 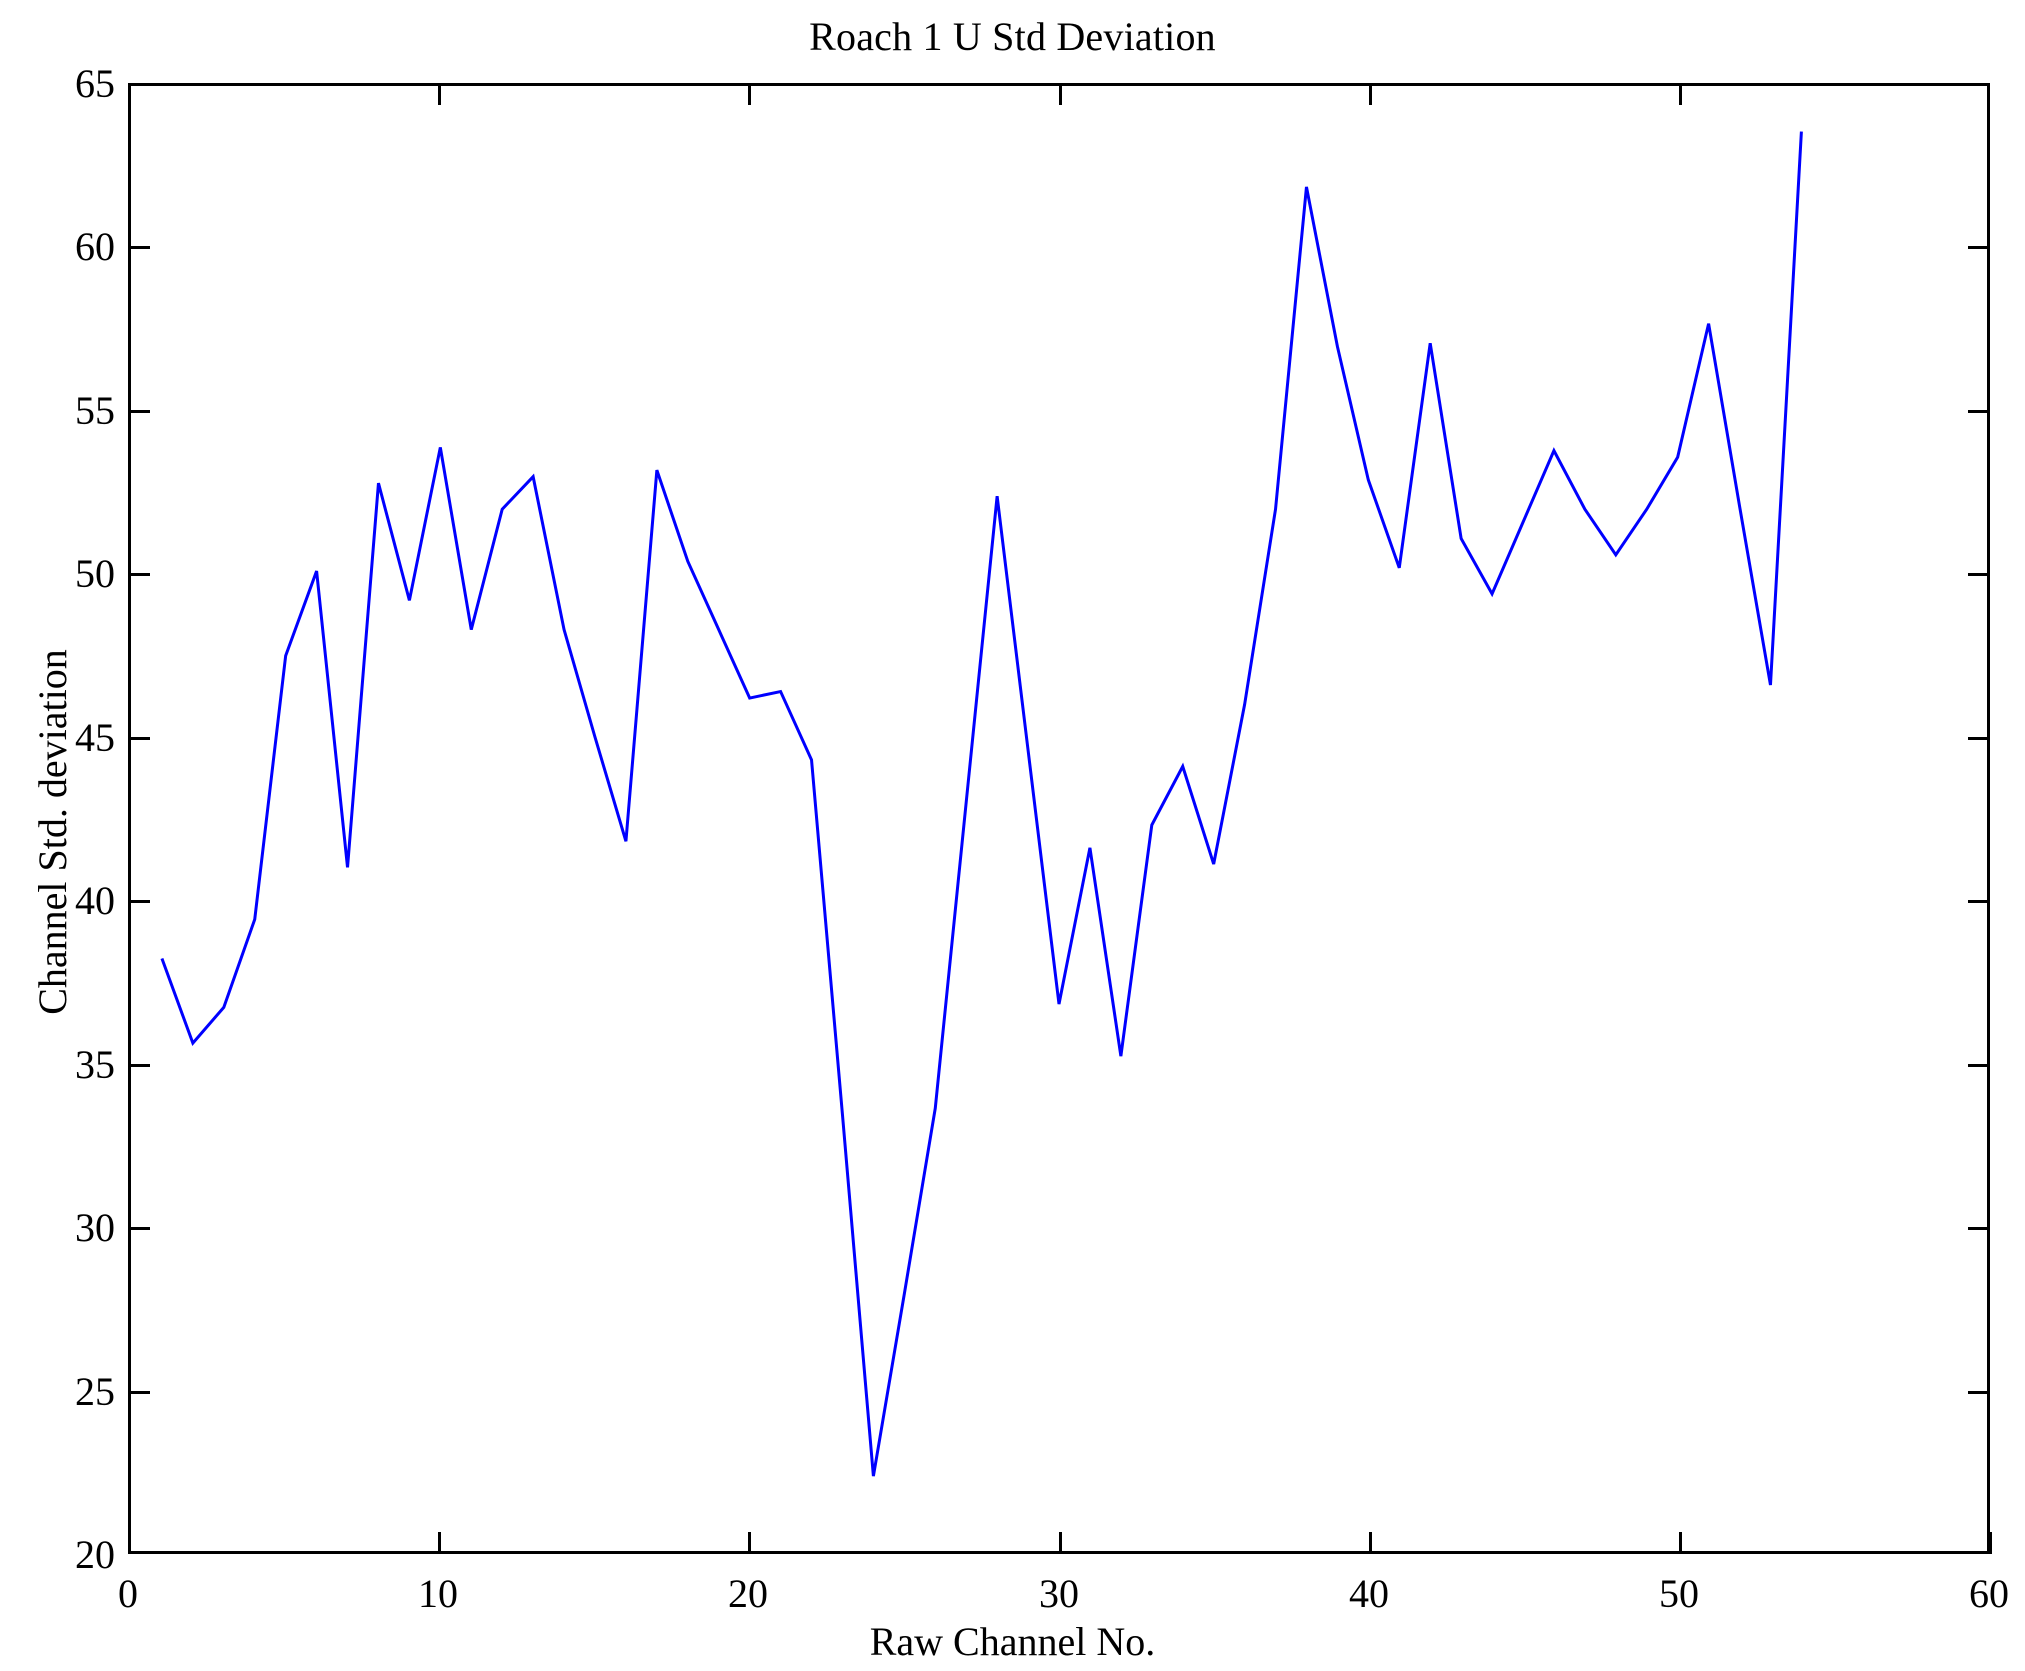 What do you see at coordinates (95, 83) in the screenshot?
I see `y-tick-label: 65` at bounding box center [95, 83].